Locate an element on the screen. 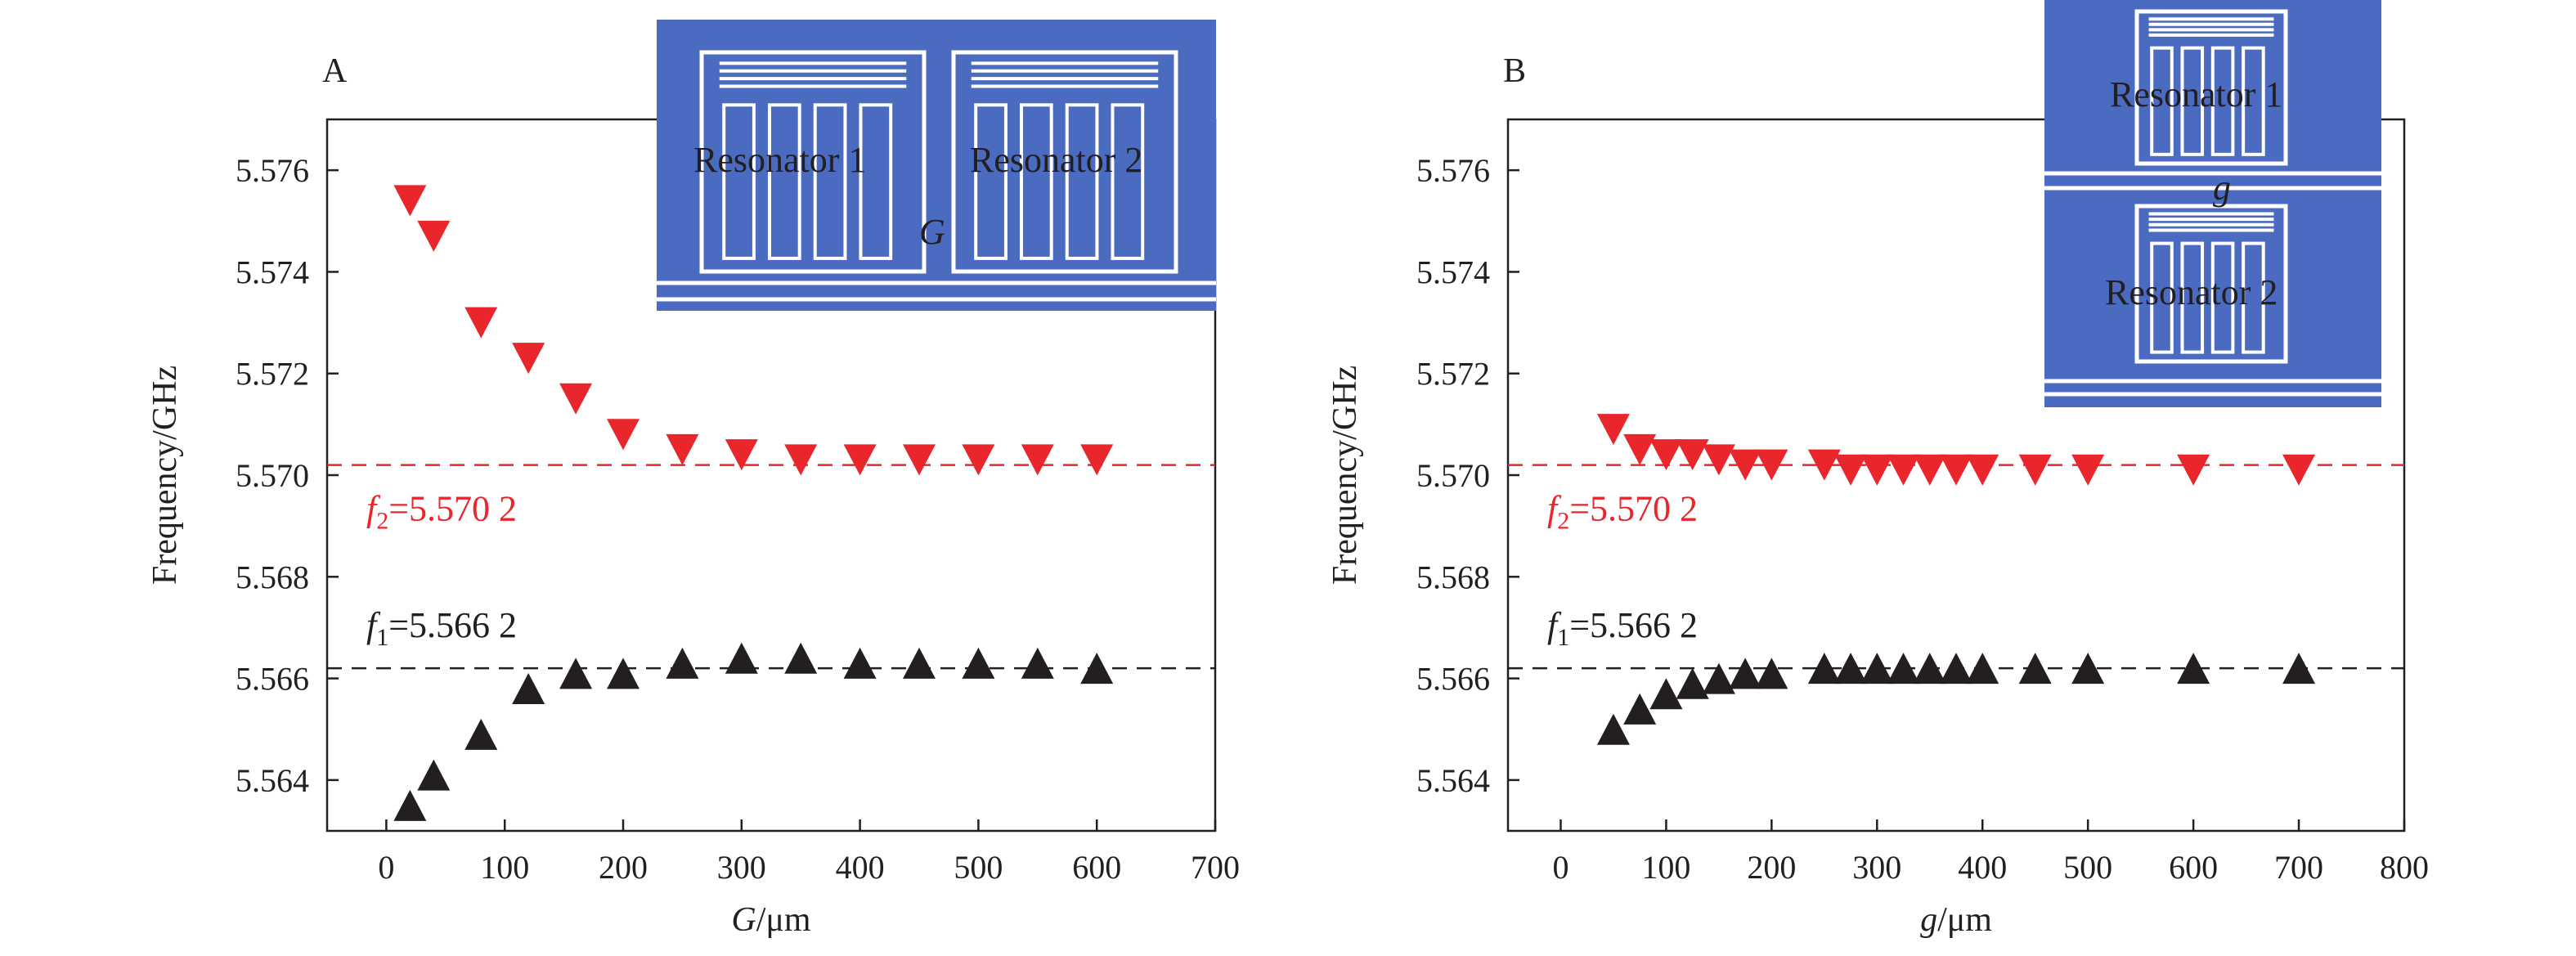 The width and height of the screenshot is (2576, 956). y-tick-label: 5.570 is located at coordinates (1453, 475).